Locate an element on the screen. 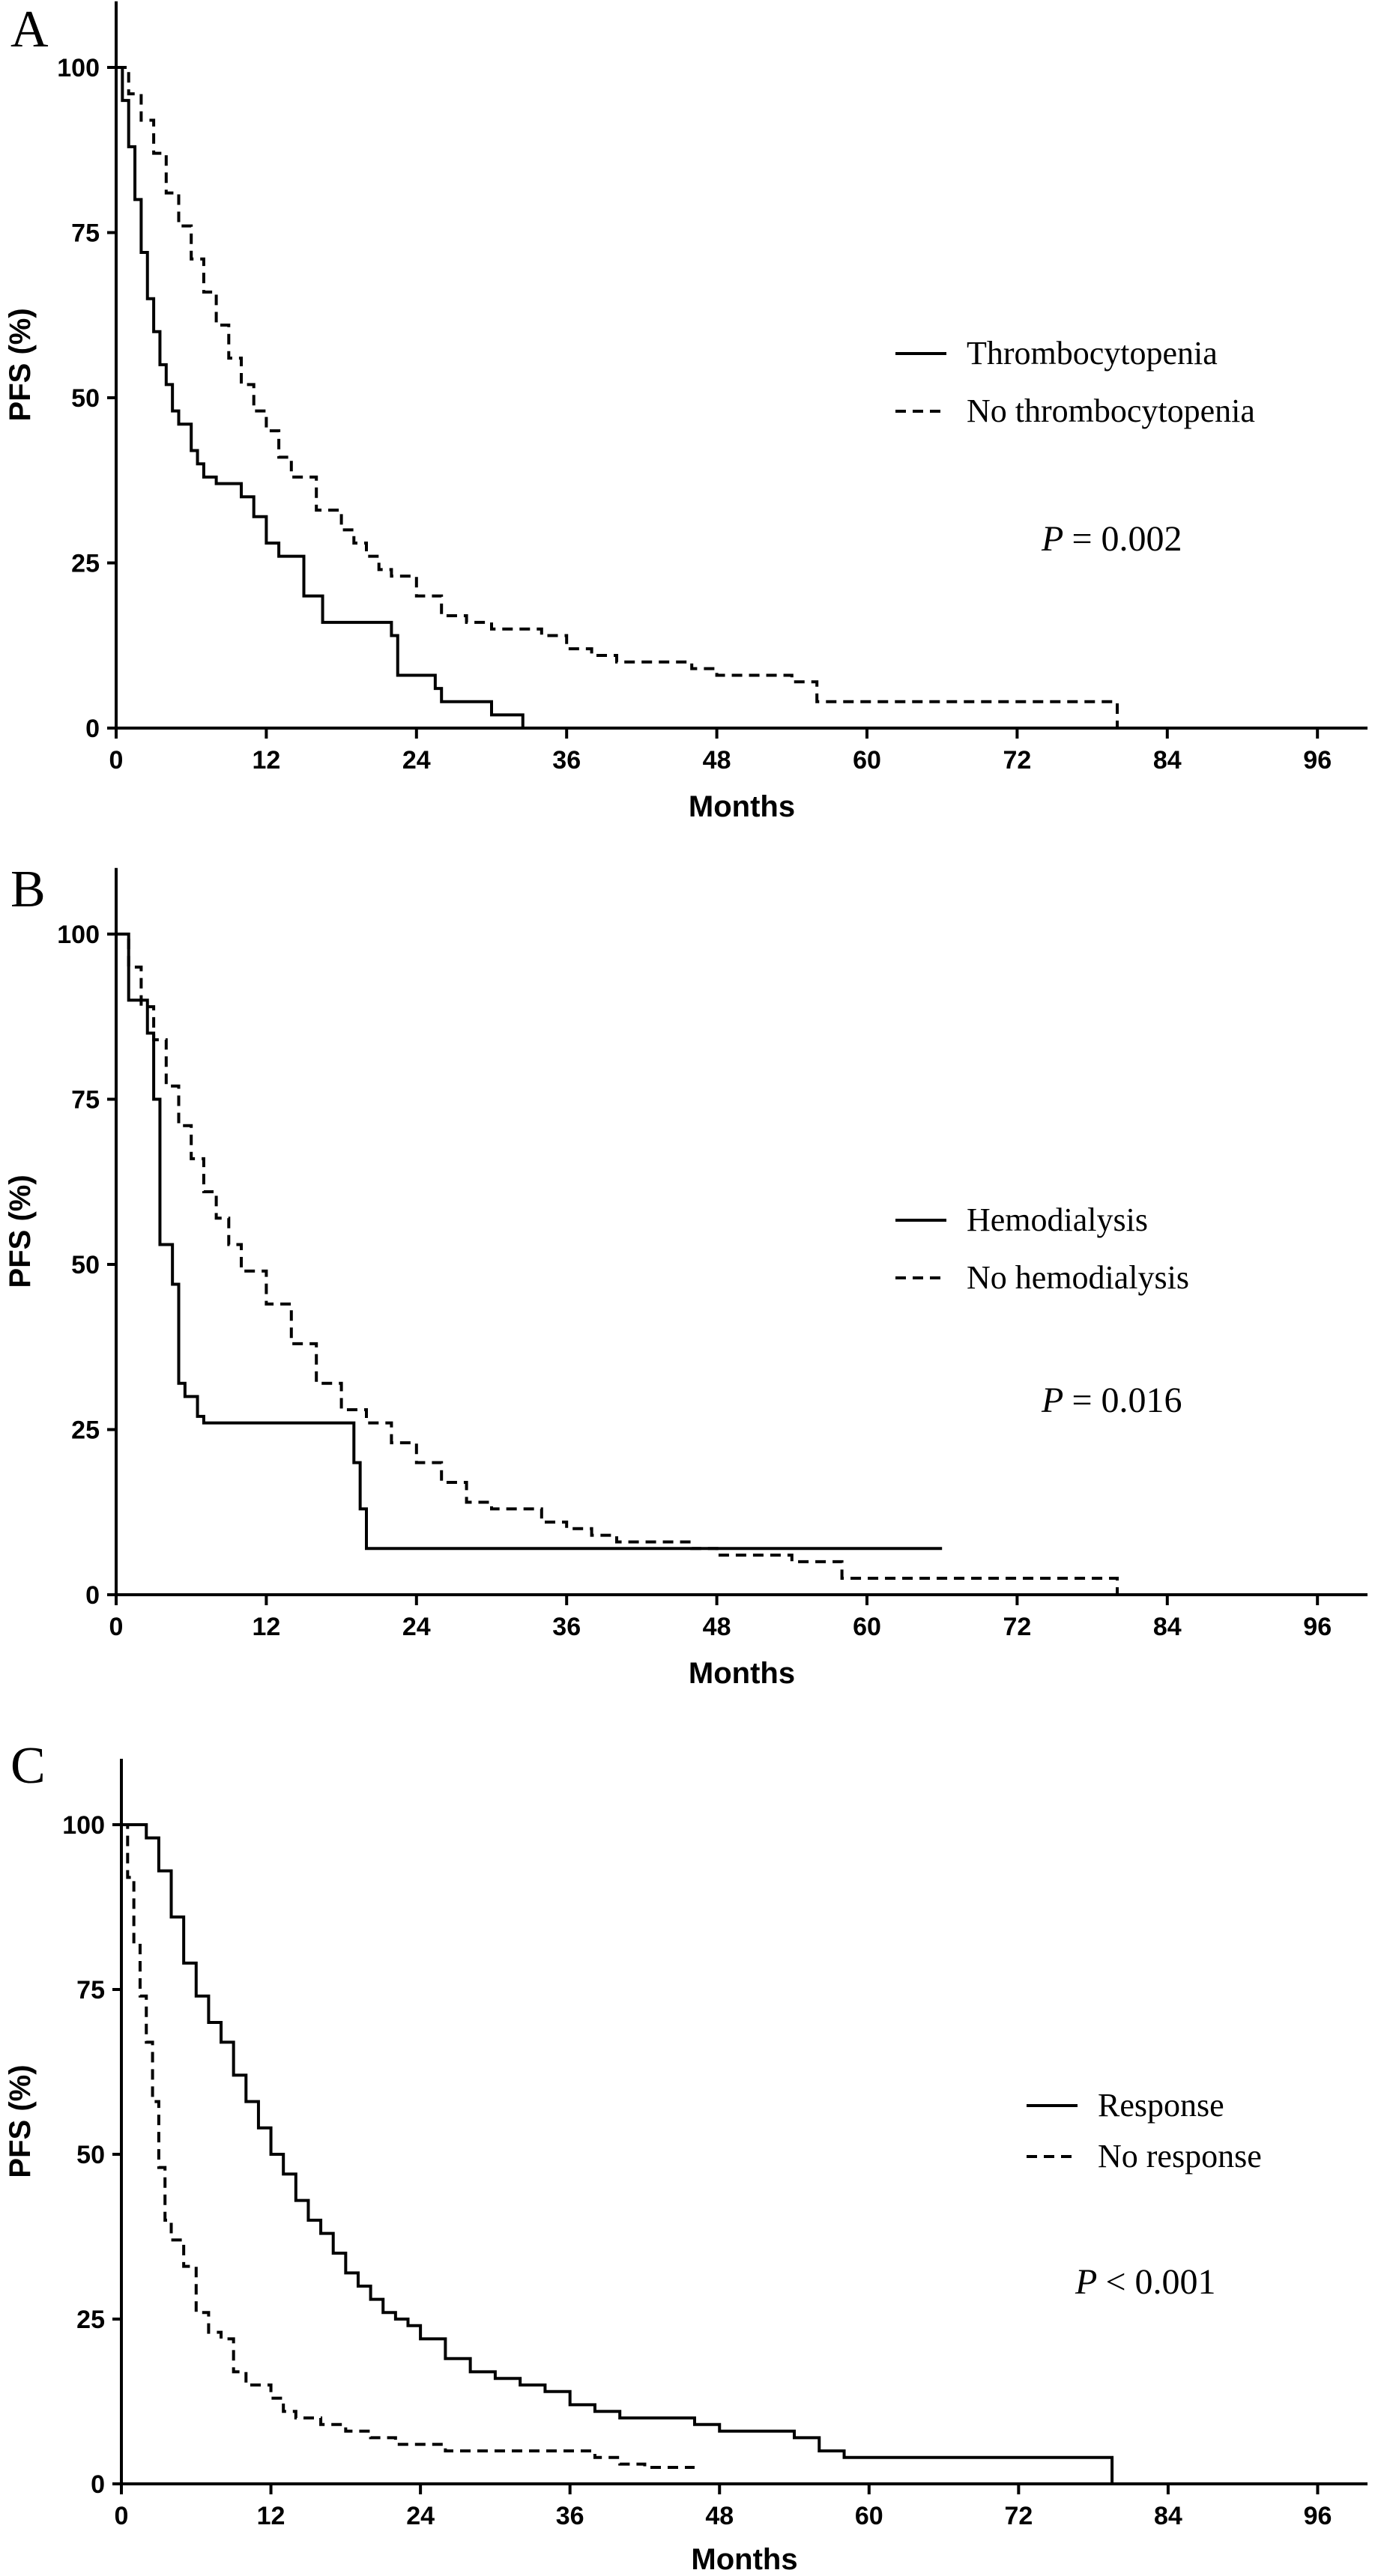 The height and width of the screenshot is (2576, 1375). legend-label: No hemodialysis is located at coordinates (1078, 1277).